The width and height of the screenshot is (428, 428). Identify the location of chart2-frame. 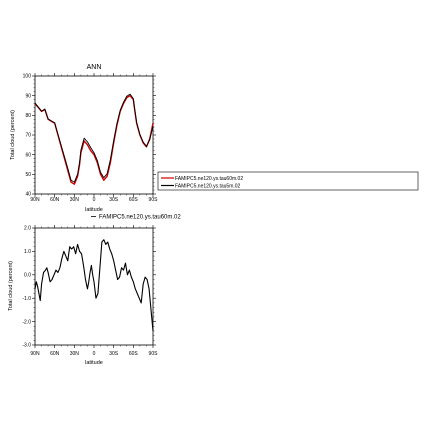
(94, 286).